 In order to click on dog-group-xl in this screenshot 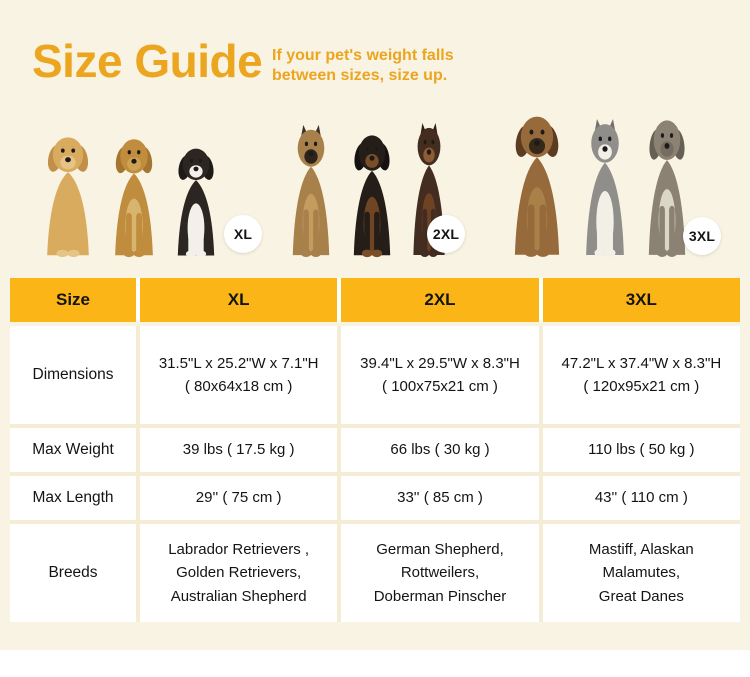, I will do `click(130, 194)`.